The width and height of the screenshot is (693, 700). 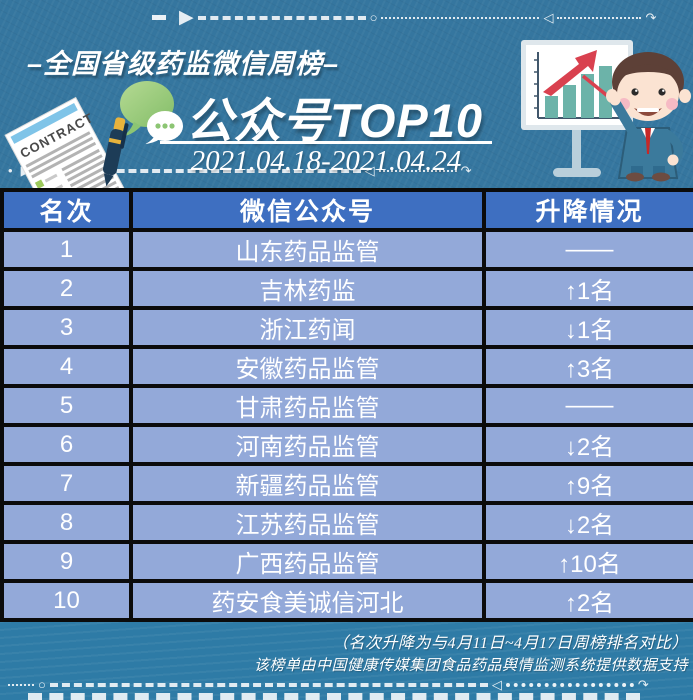 What do you see at coordinates (66, 210) in the screenshot?
I see `column-header-rank: 名次` at bounding box center [66, 210].